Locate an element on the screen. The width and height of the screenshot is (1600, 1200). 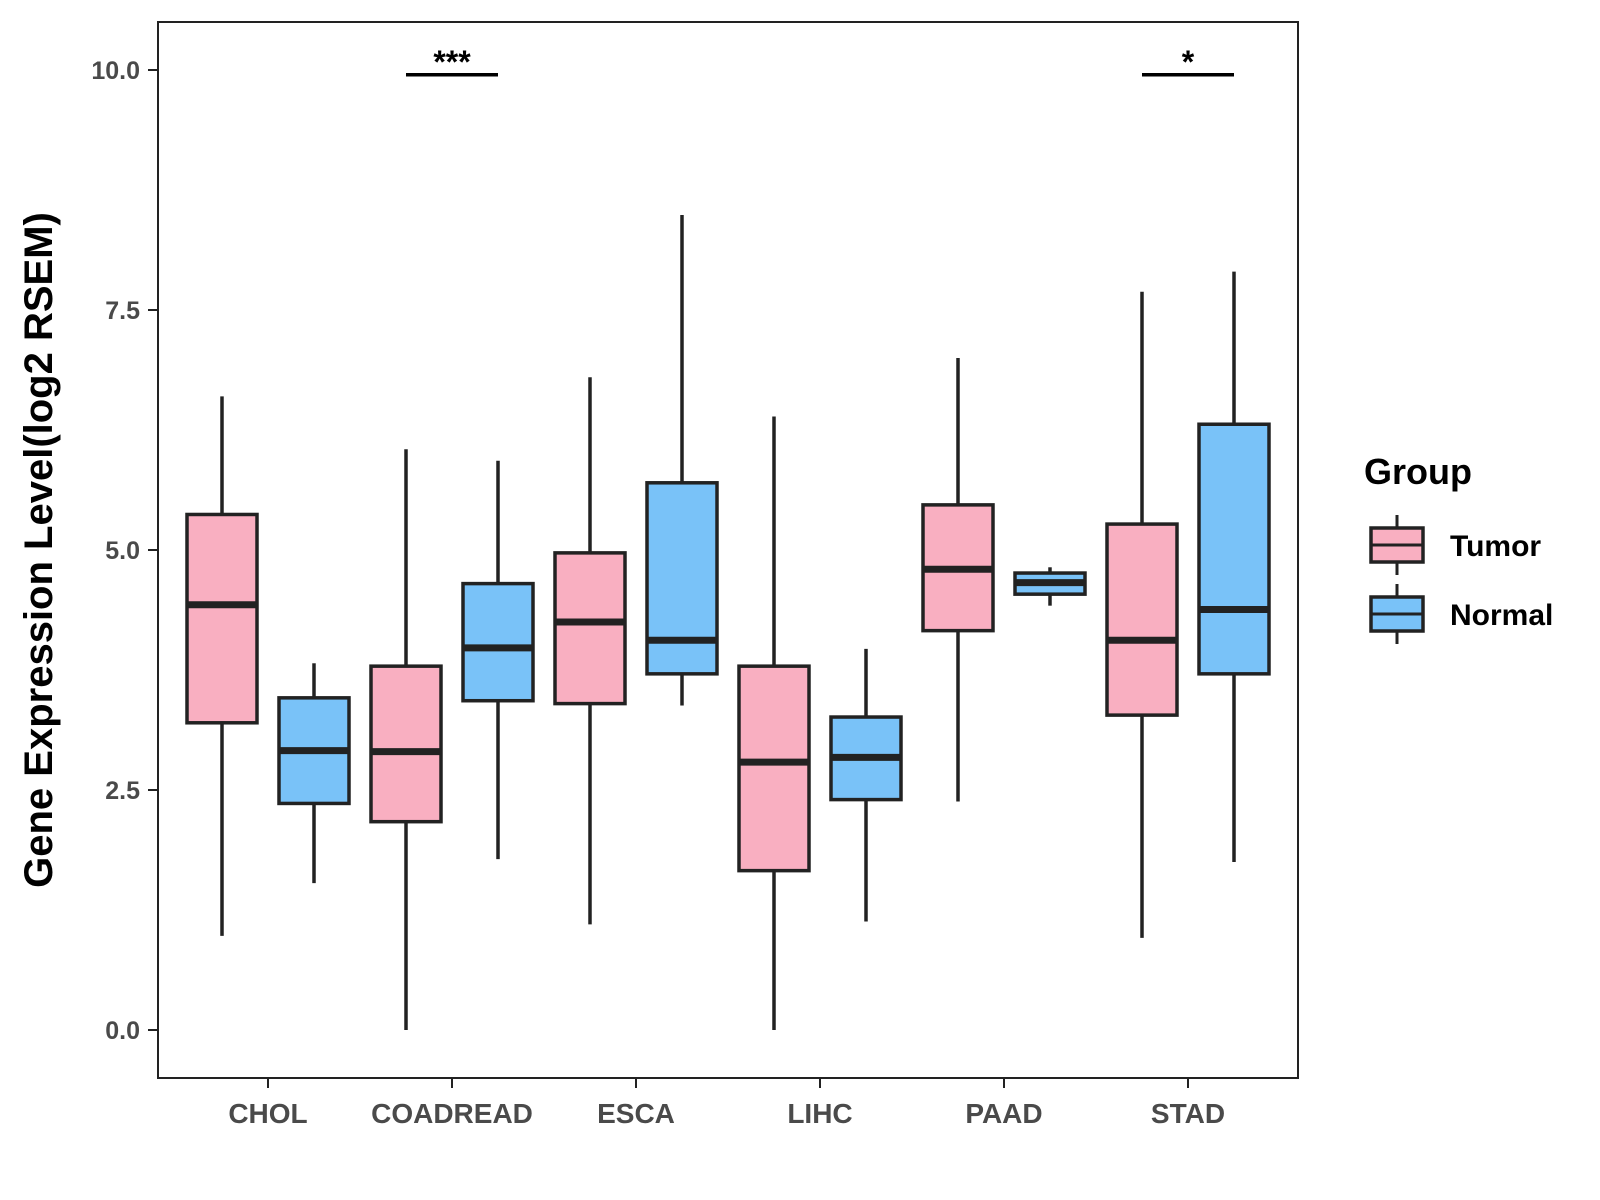
y-tick-label: 2.5 is located at coordinates (122, 791).